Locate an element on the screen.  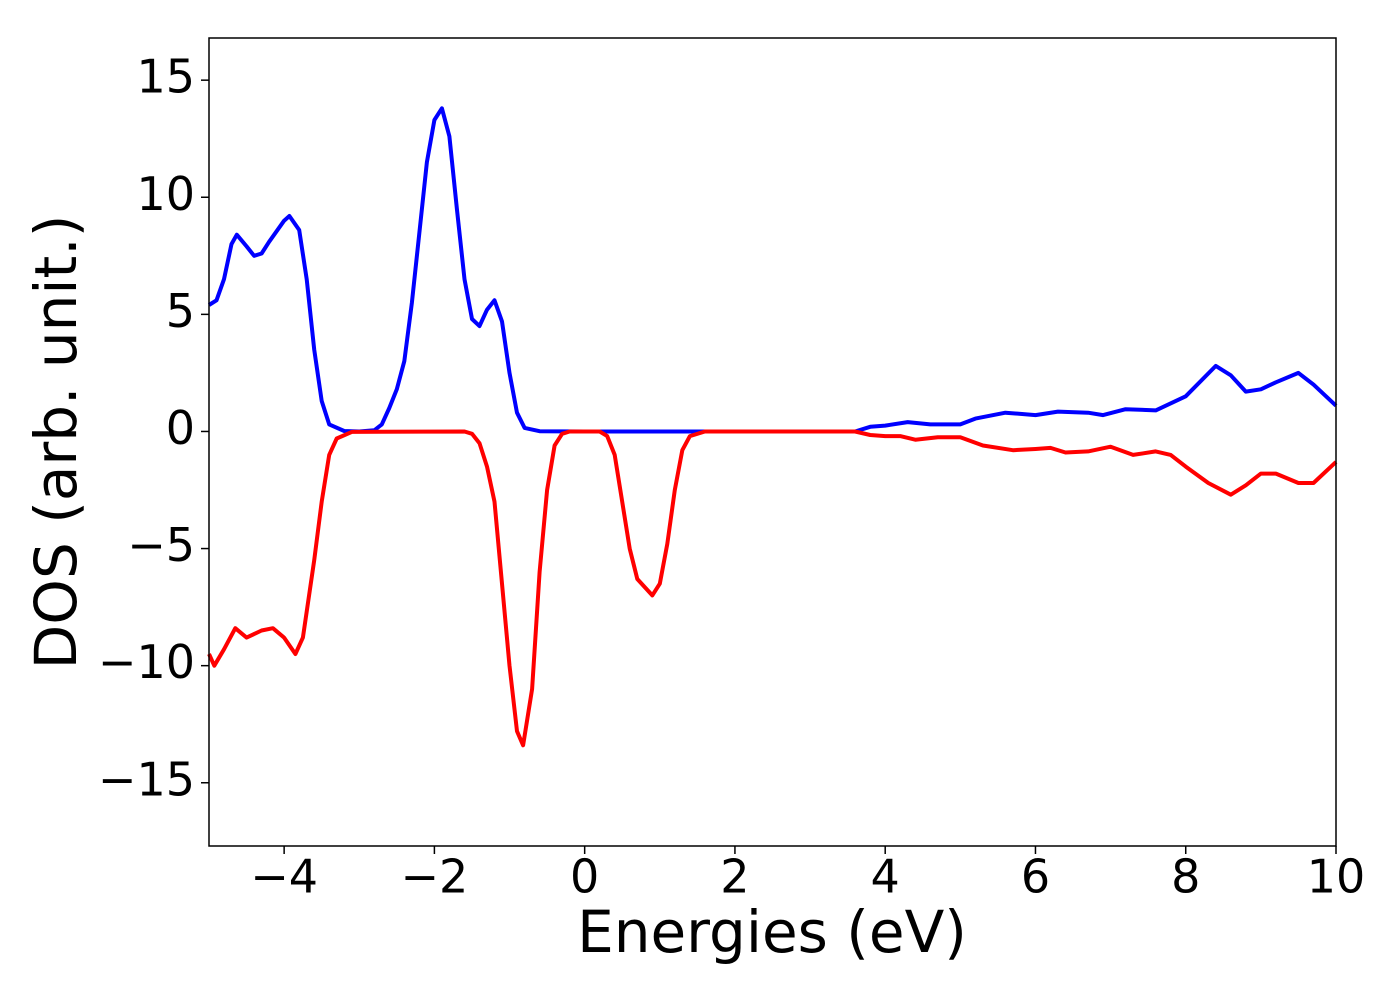
x-tick-label: 4 is located at coordinates (885, 877).